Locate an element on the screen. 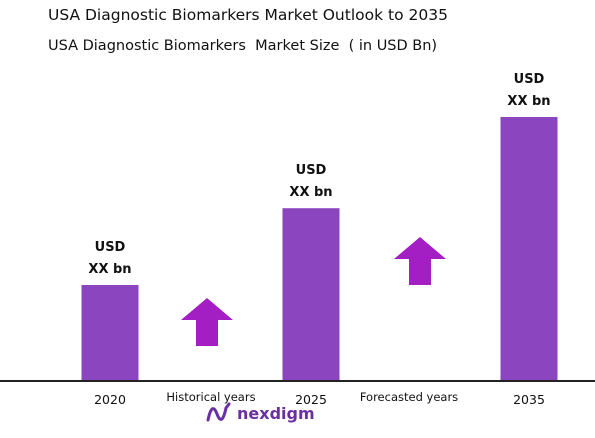 This screenshot has height=438, width=595. bar-value-label-2025: XX bn is located at coordinates (310, 192).